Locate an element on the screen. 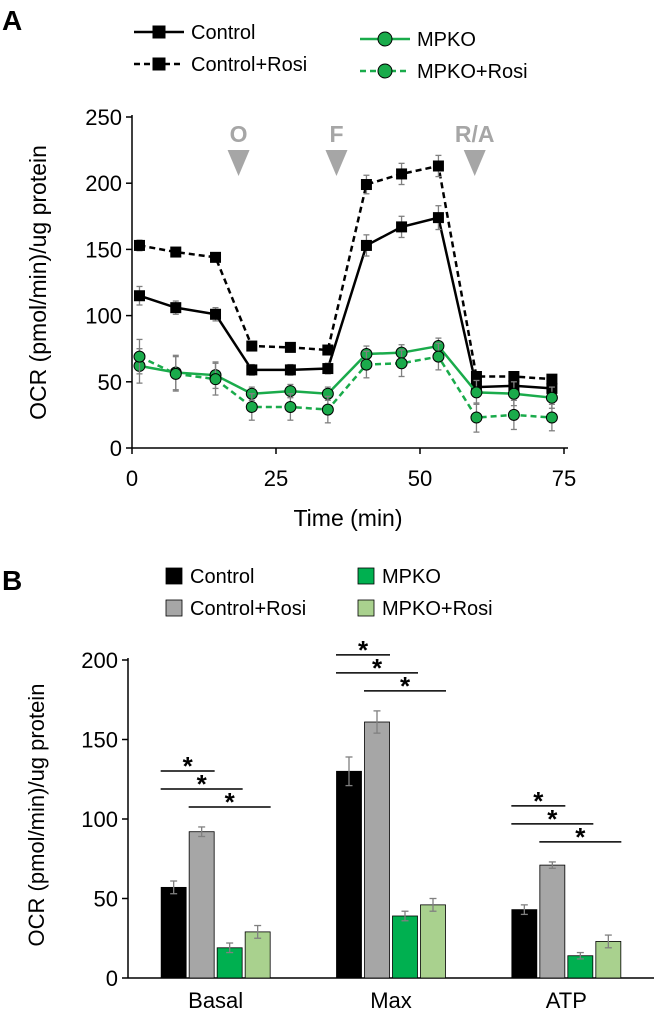  x-tick-label: 0 is located at coordinates (132, 478).